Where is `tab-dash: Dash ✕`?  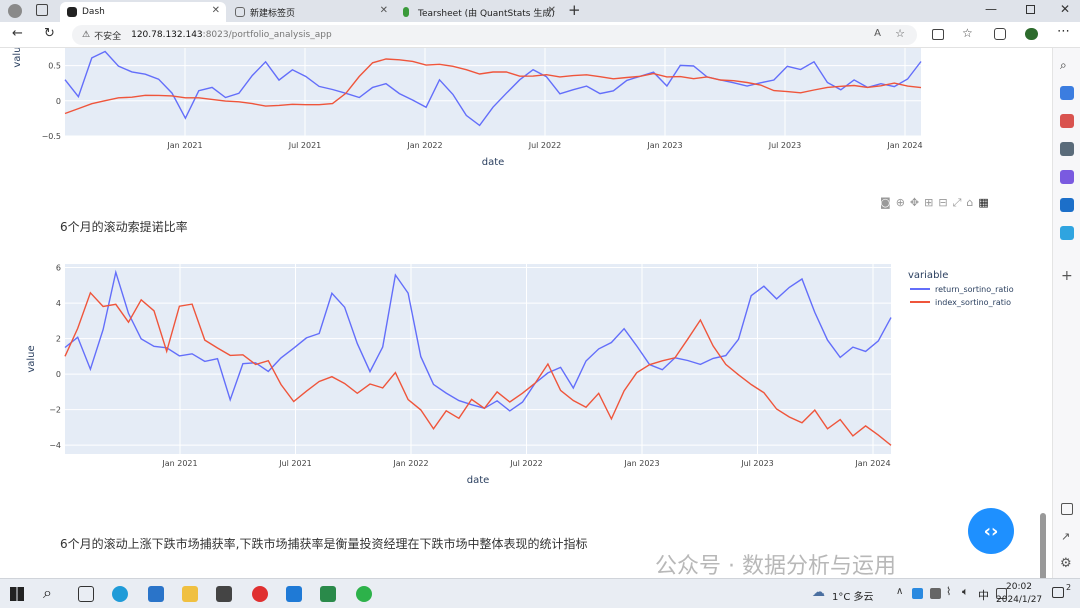 tab-dash: Dash ✕ is located at coordinates (143, 12).